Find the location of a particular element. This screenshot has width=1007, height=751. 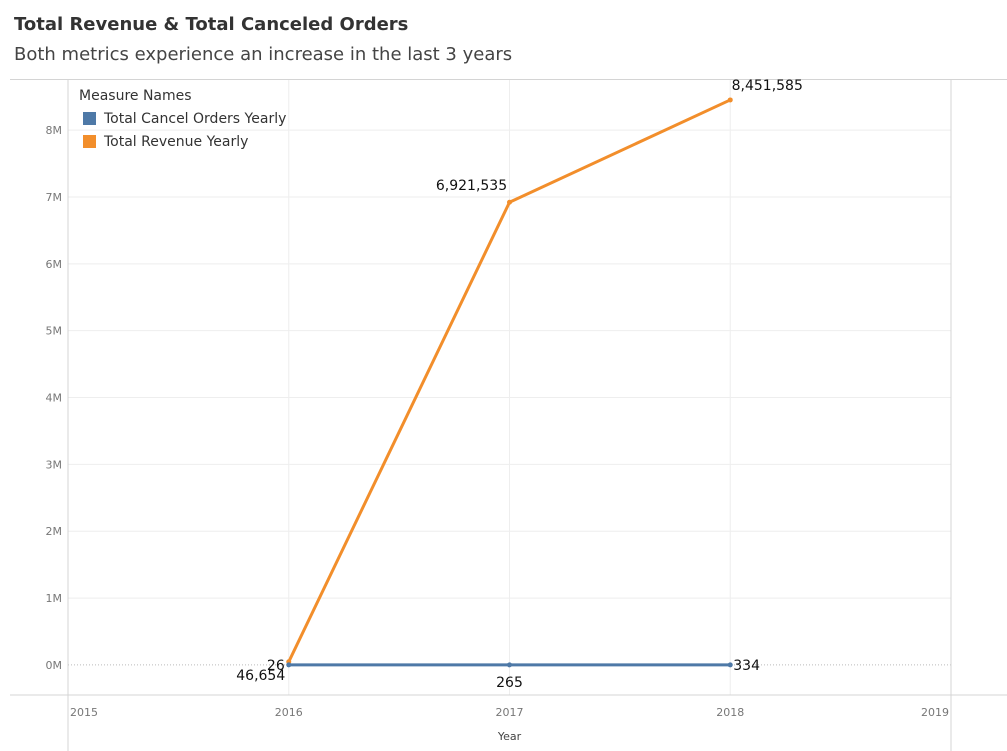

legend-item-revenue: Total Revenue Yearly is located at coordinates (184, 141).